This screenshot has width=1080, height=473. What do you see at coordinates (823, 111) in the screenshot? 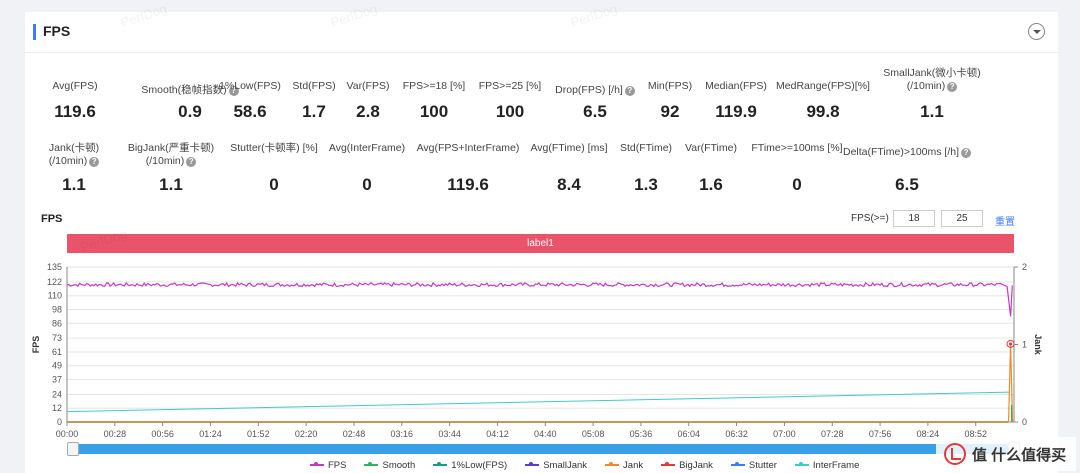
I see `stat-value: 99.8` at bounding box center [823, 111].